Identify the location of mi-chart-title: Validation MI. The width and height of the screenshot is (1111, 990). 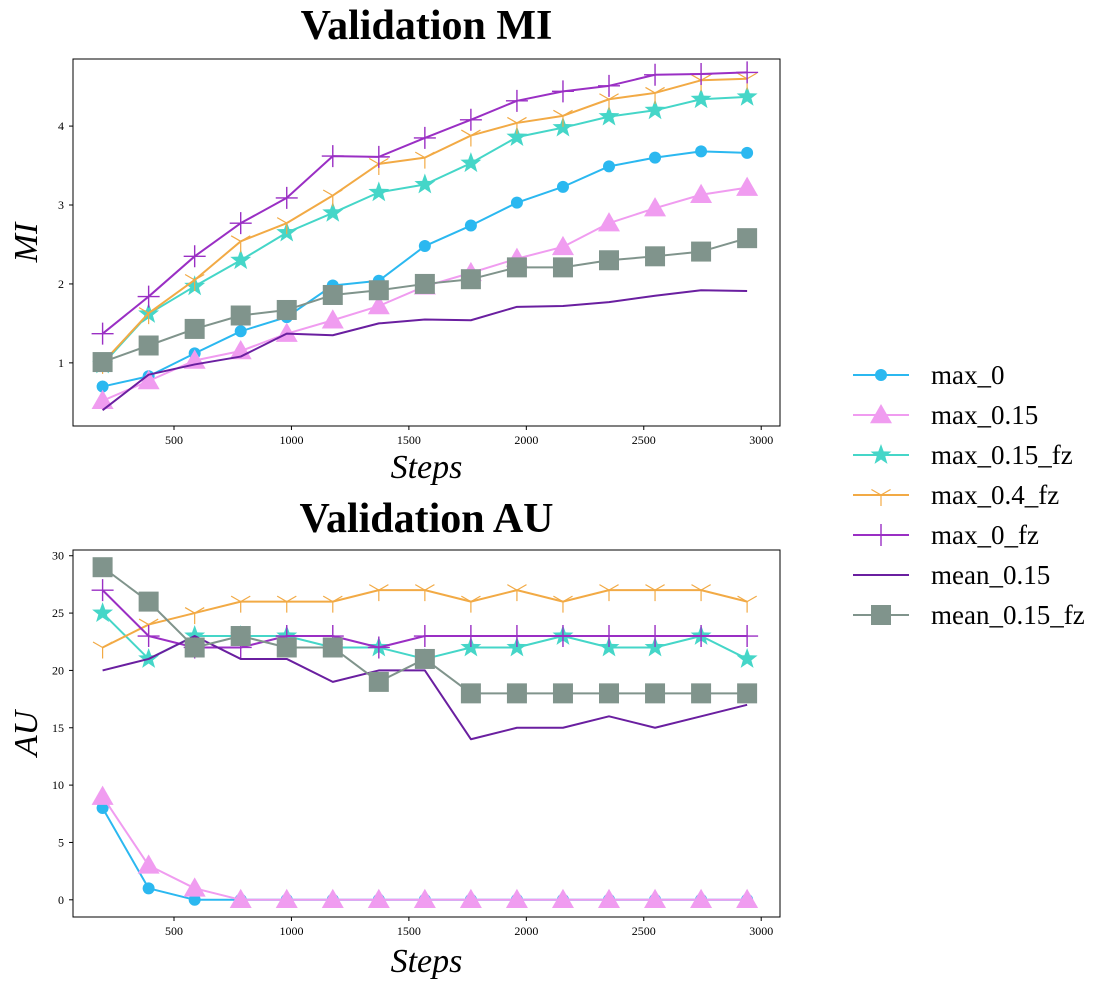
(427, 26).